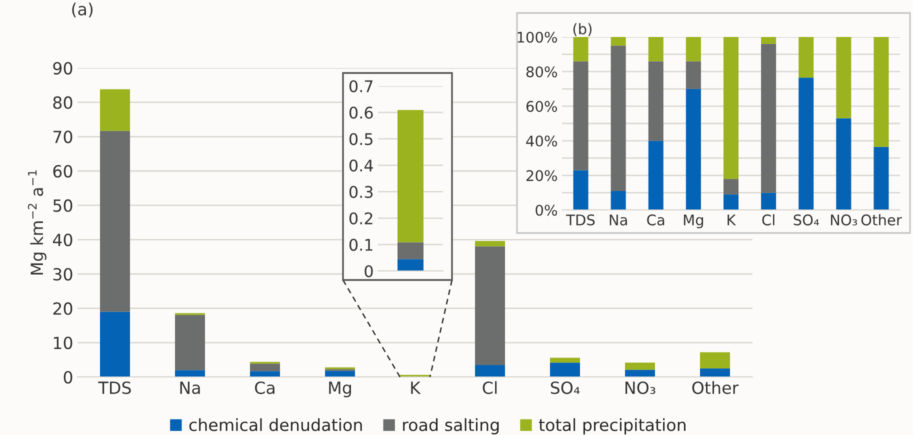 The image size is (913, 435). Describe the element at coordinates (542, 72) in the screenshot. I see `y-tick-label: 80%` at that location.